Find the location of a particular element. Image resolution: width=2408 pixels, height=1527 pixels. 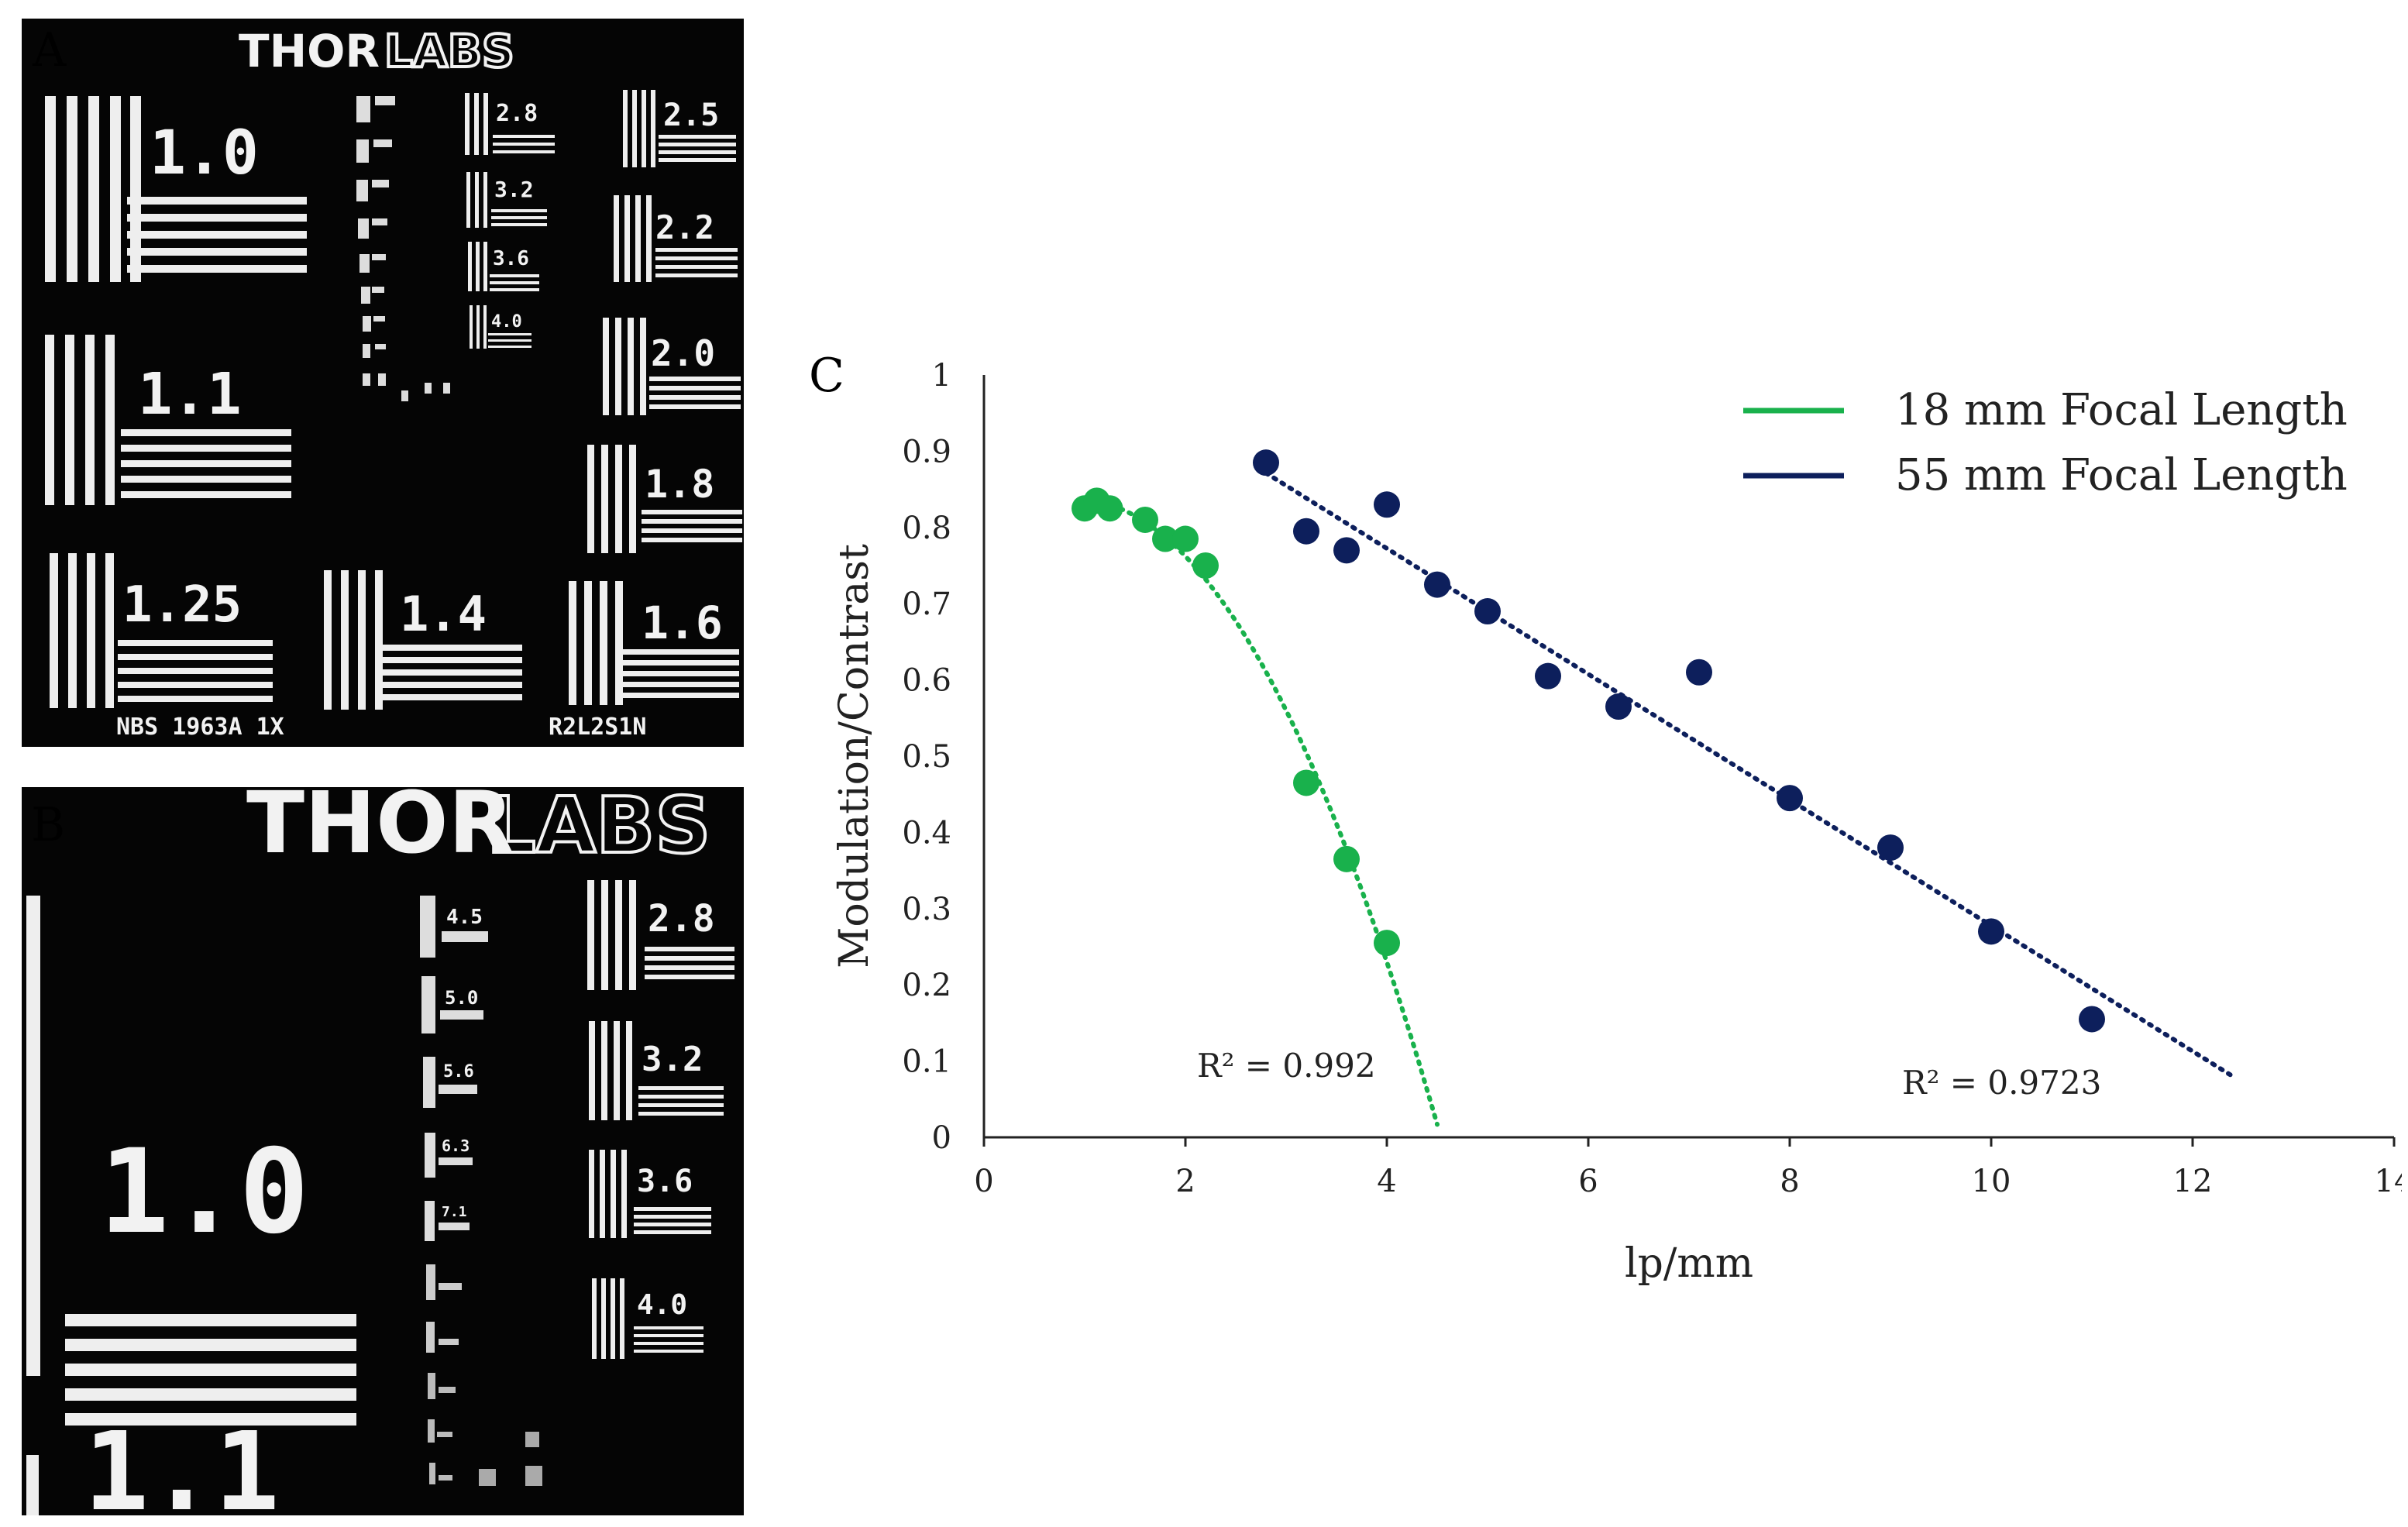

panel-a-label-1-8: 1.8 is located at coordinates (679, 485).